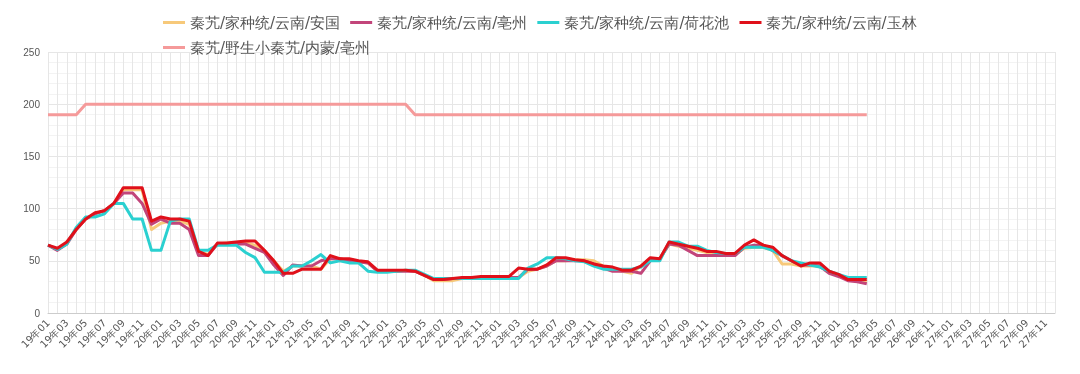 The height and width of the screenshot is (374, 1080). What do you see at coordinates (32, 104) in the screenshot?
I see `y-tick-label: 200` at bounding box center [32, 104].